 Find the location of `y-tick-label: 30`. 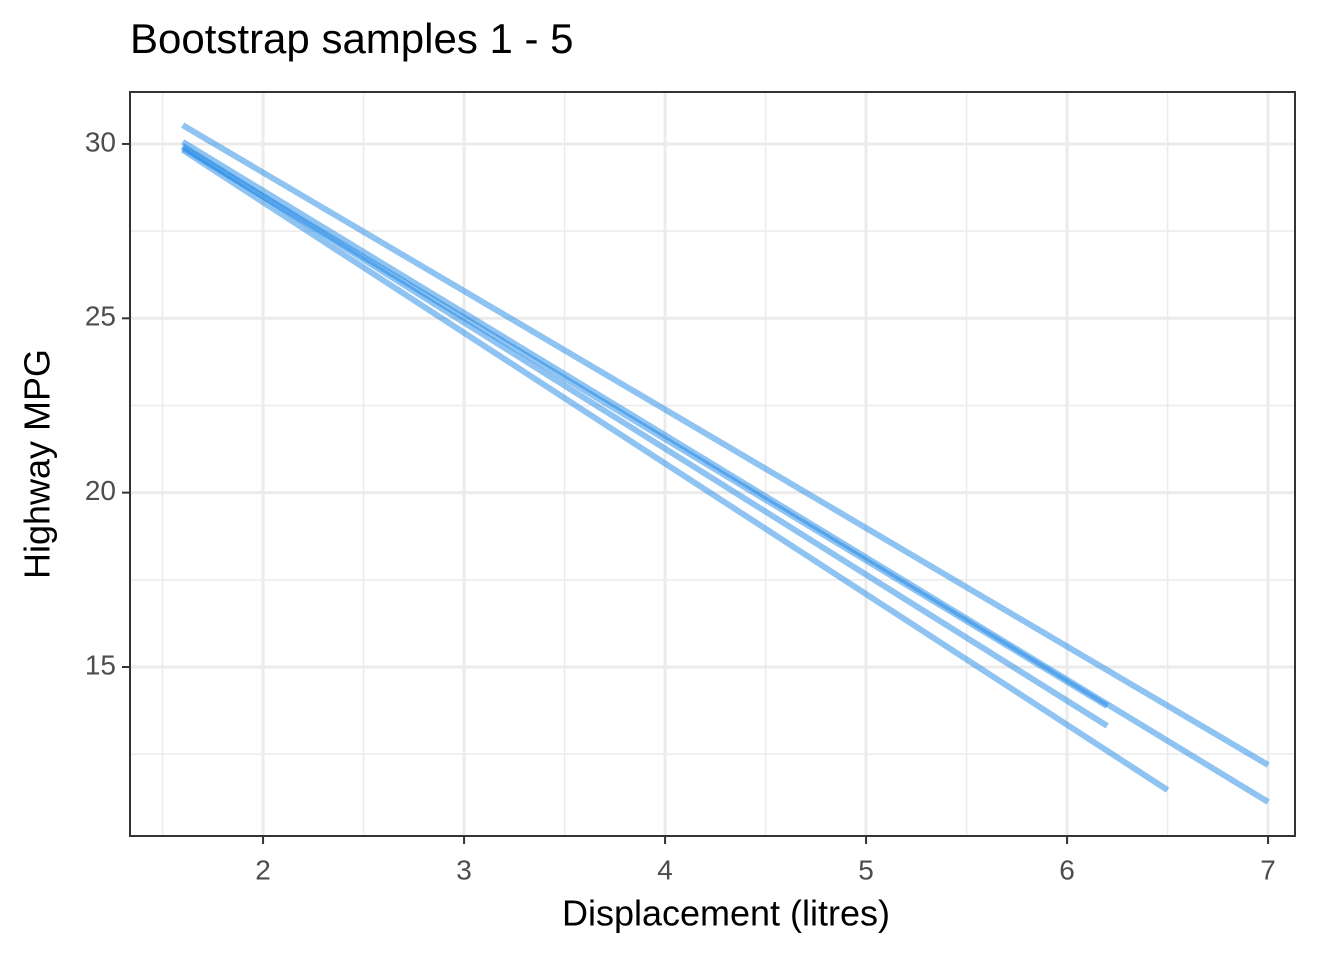

y-tick-label: 30 is located at coordinates (100, 141).